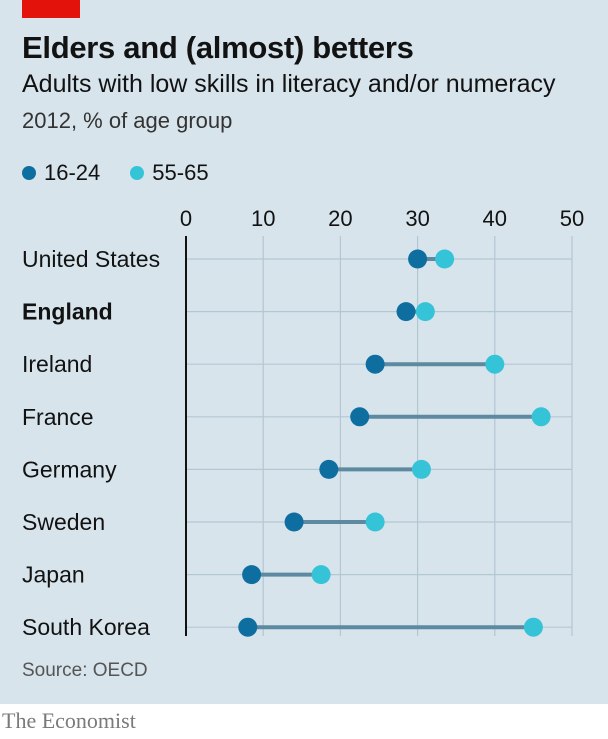  What do you see at coordinates (417, 218) in the screenshot?
I see `x-tick-label-30: 30` at bounding box center [417, 218].